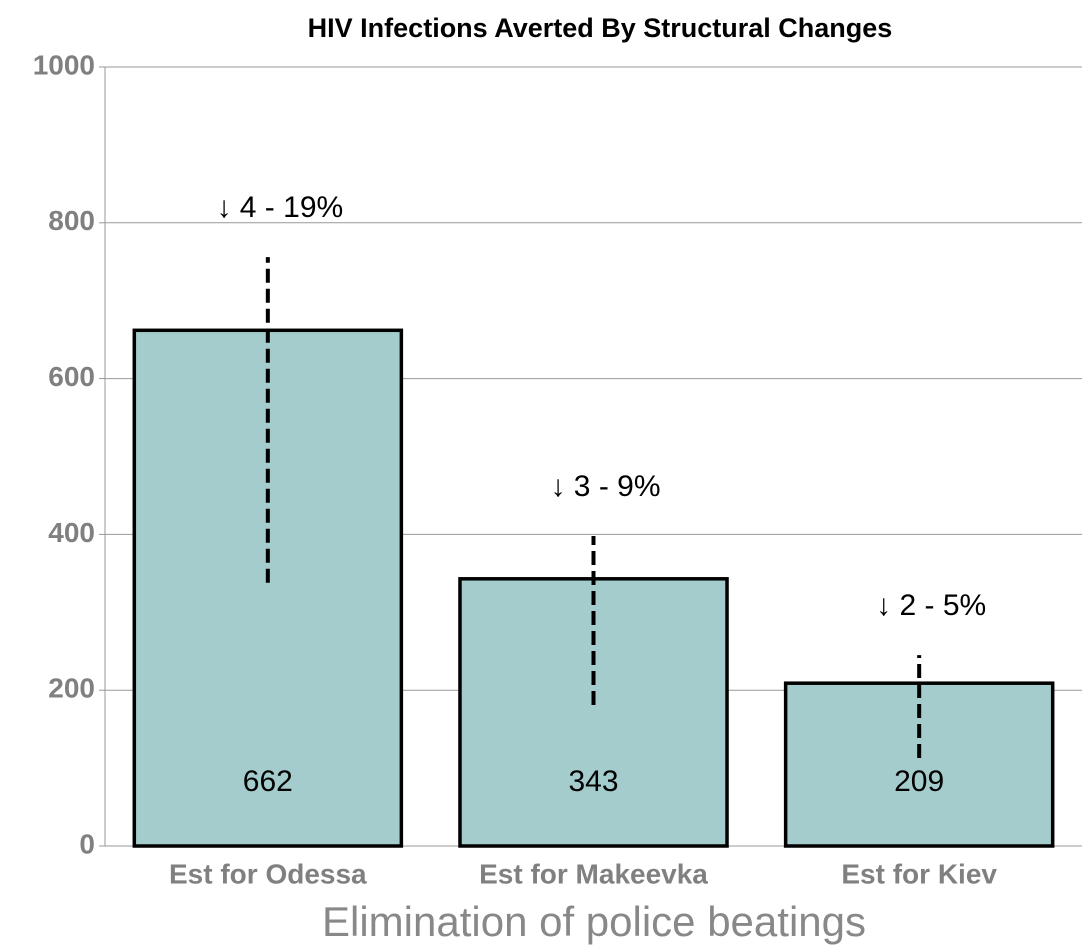 This screenshot has width=1082, height=950. Describe the element at coordinates (268, 781) in the screenshot. I see `value-label: 662` at that location.